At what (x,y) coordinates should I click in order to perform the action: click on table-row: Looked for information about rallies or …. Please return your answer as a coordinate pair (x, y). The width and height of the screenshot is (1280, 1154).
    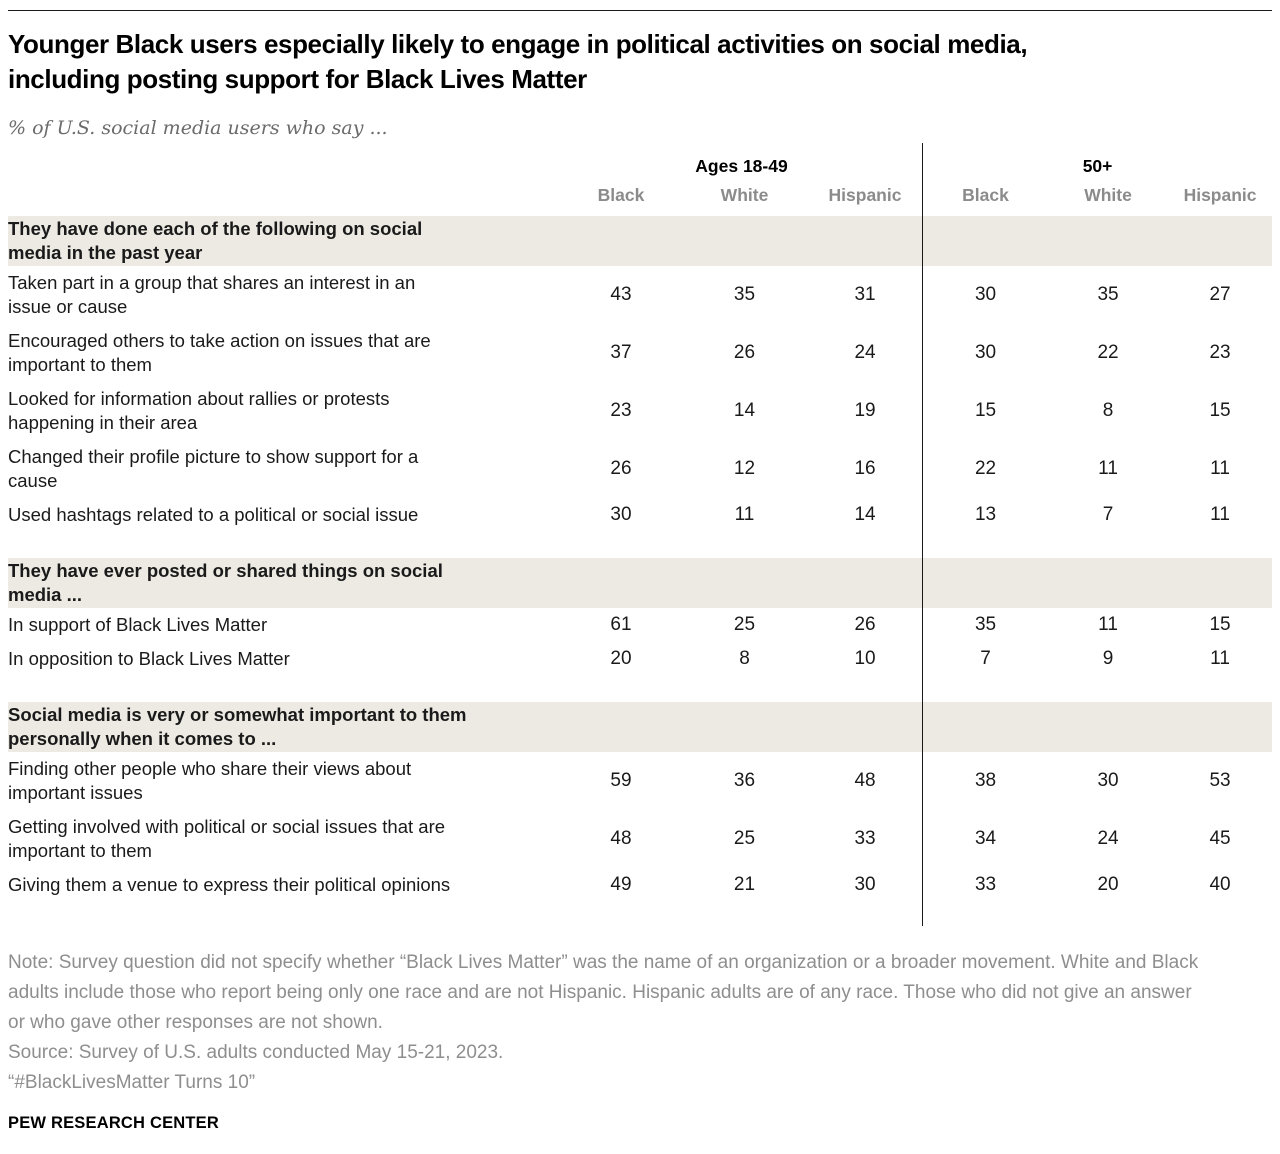
    Looking at the image, I should click on (640, 411).